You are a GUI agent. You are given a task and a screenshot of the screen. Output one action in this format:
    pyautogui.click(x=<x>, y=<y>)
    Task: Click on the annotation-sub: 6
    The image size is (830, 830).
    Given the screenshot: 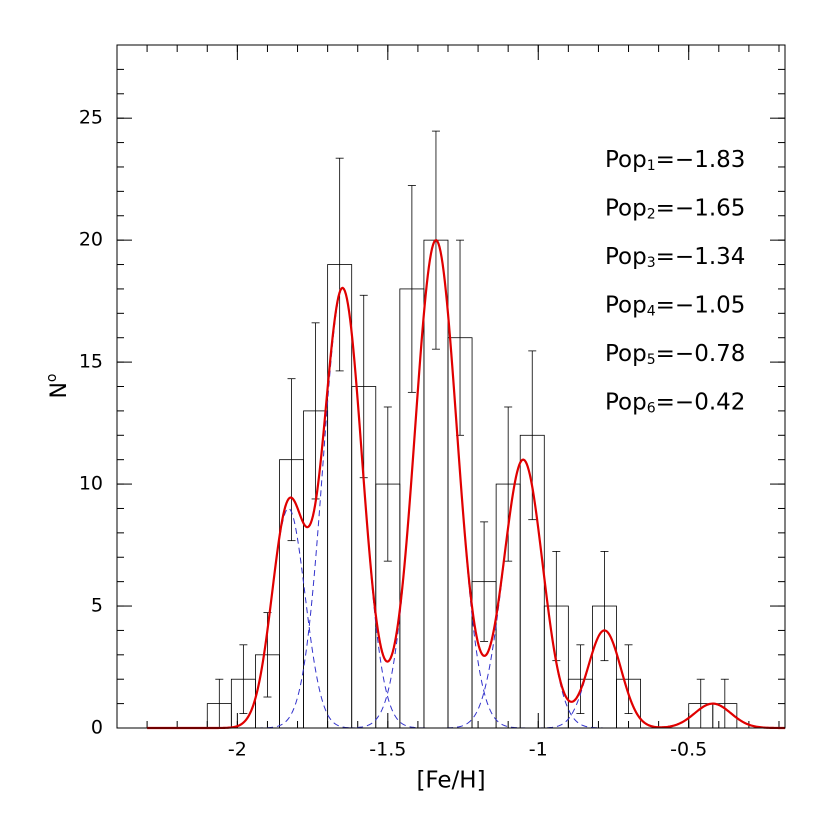 What is the action you would take?
    pyautogui.click(x=651, y=409)
    